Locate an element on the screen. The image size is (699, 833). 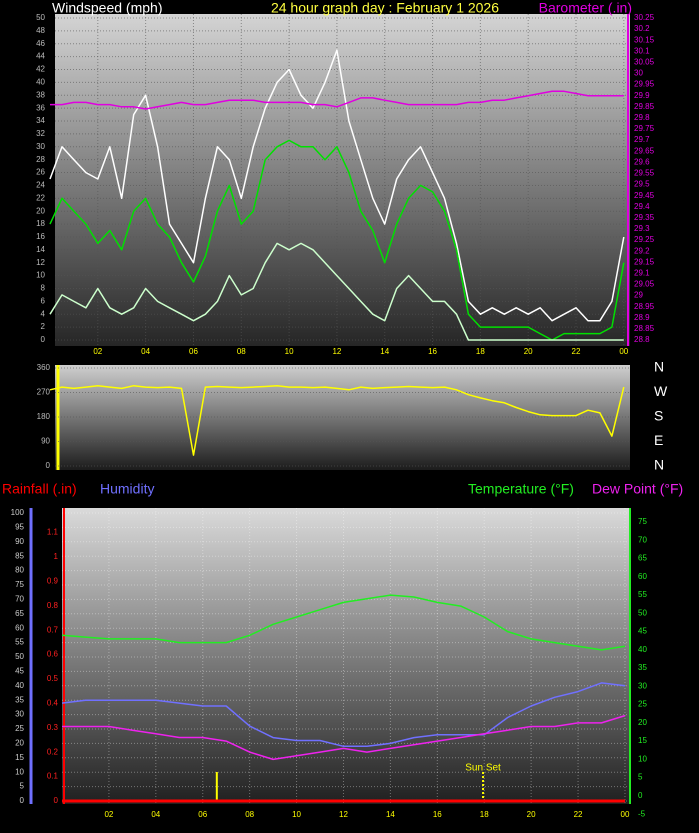
y-tick-label: 24 is located at coordinates (40, 185).